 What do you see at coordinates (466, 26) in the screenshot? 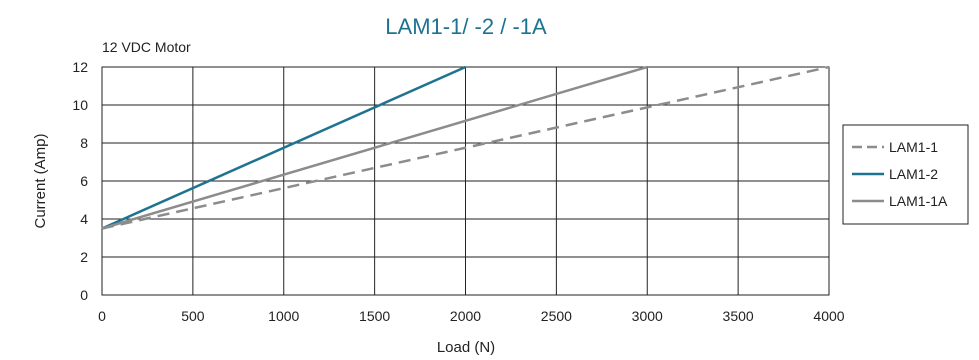
I see `chart-title: LAM1-1/ -2 / -1A` at bounding box center [466, 26].